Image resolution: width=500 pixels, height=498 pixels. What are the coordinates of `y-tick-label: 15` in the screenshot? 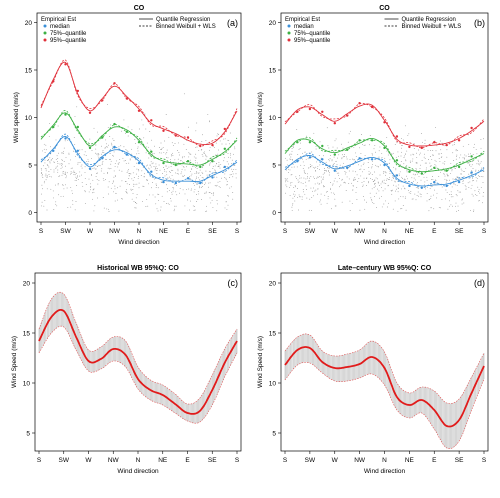 It's located at (273, 71).